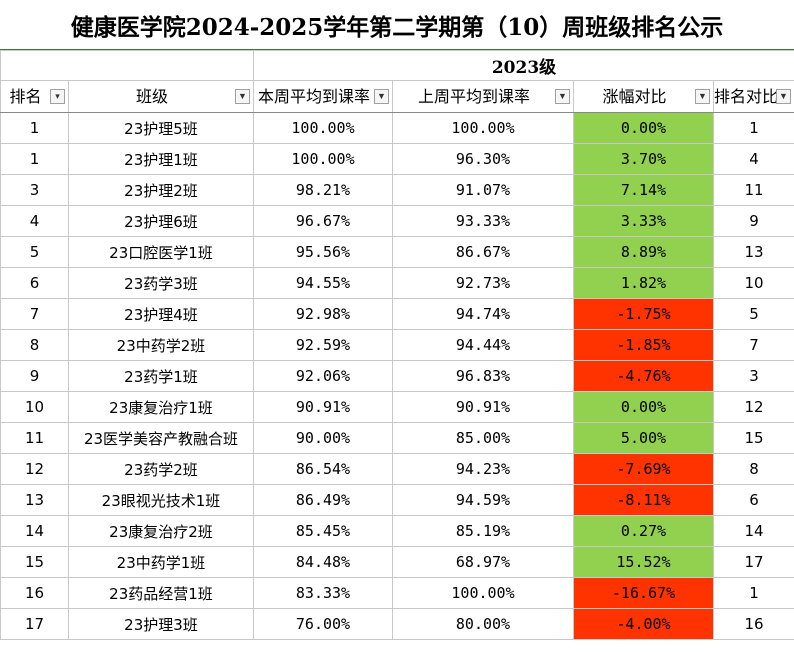 The image size is (794, 654). What do you see at coordinates (753, 624) in the screenshot?
I see `rank-compare-cell: 16` at bounding box center [753, 624].